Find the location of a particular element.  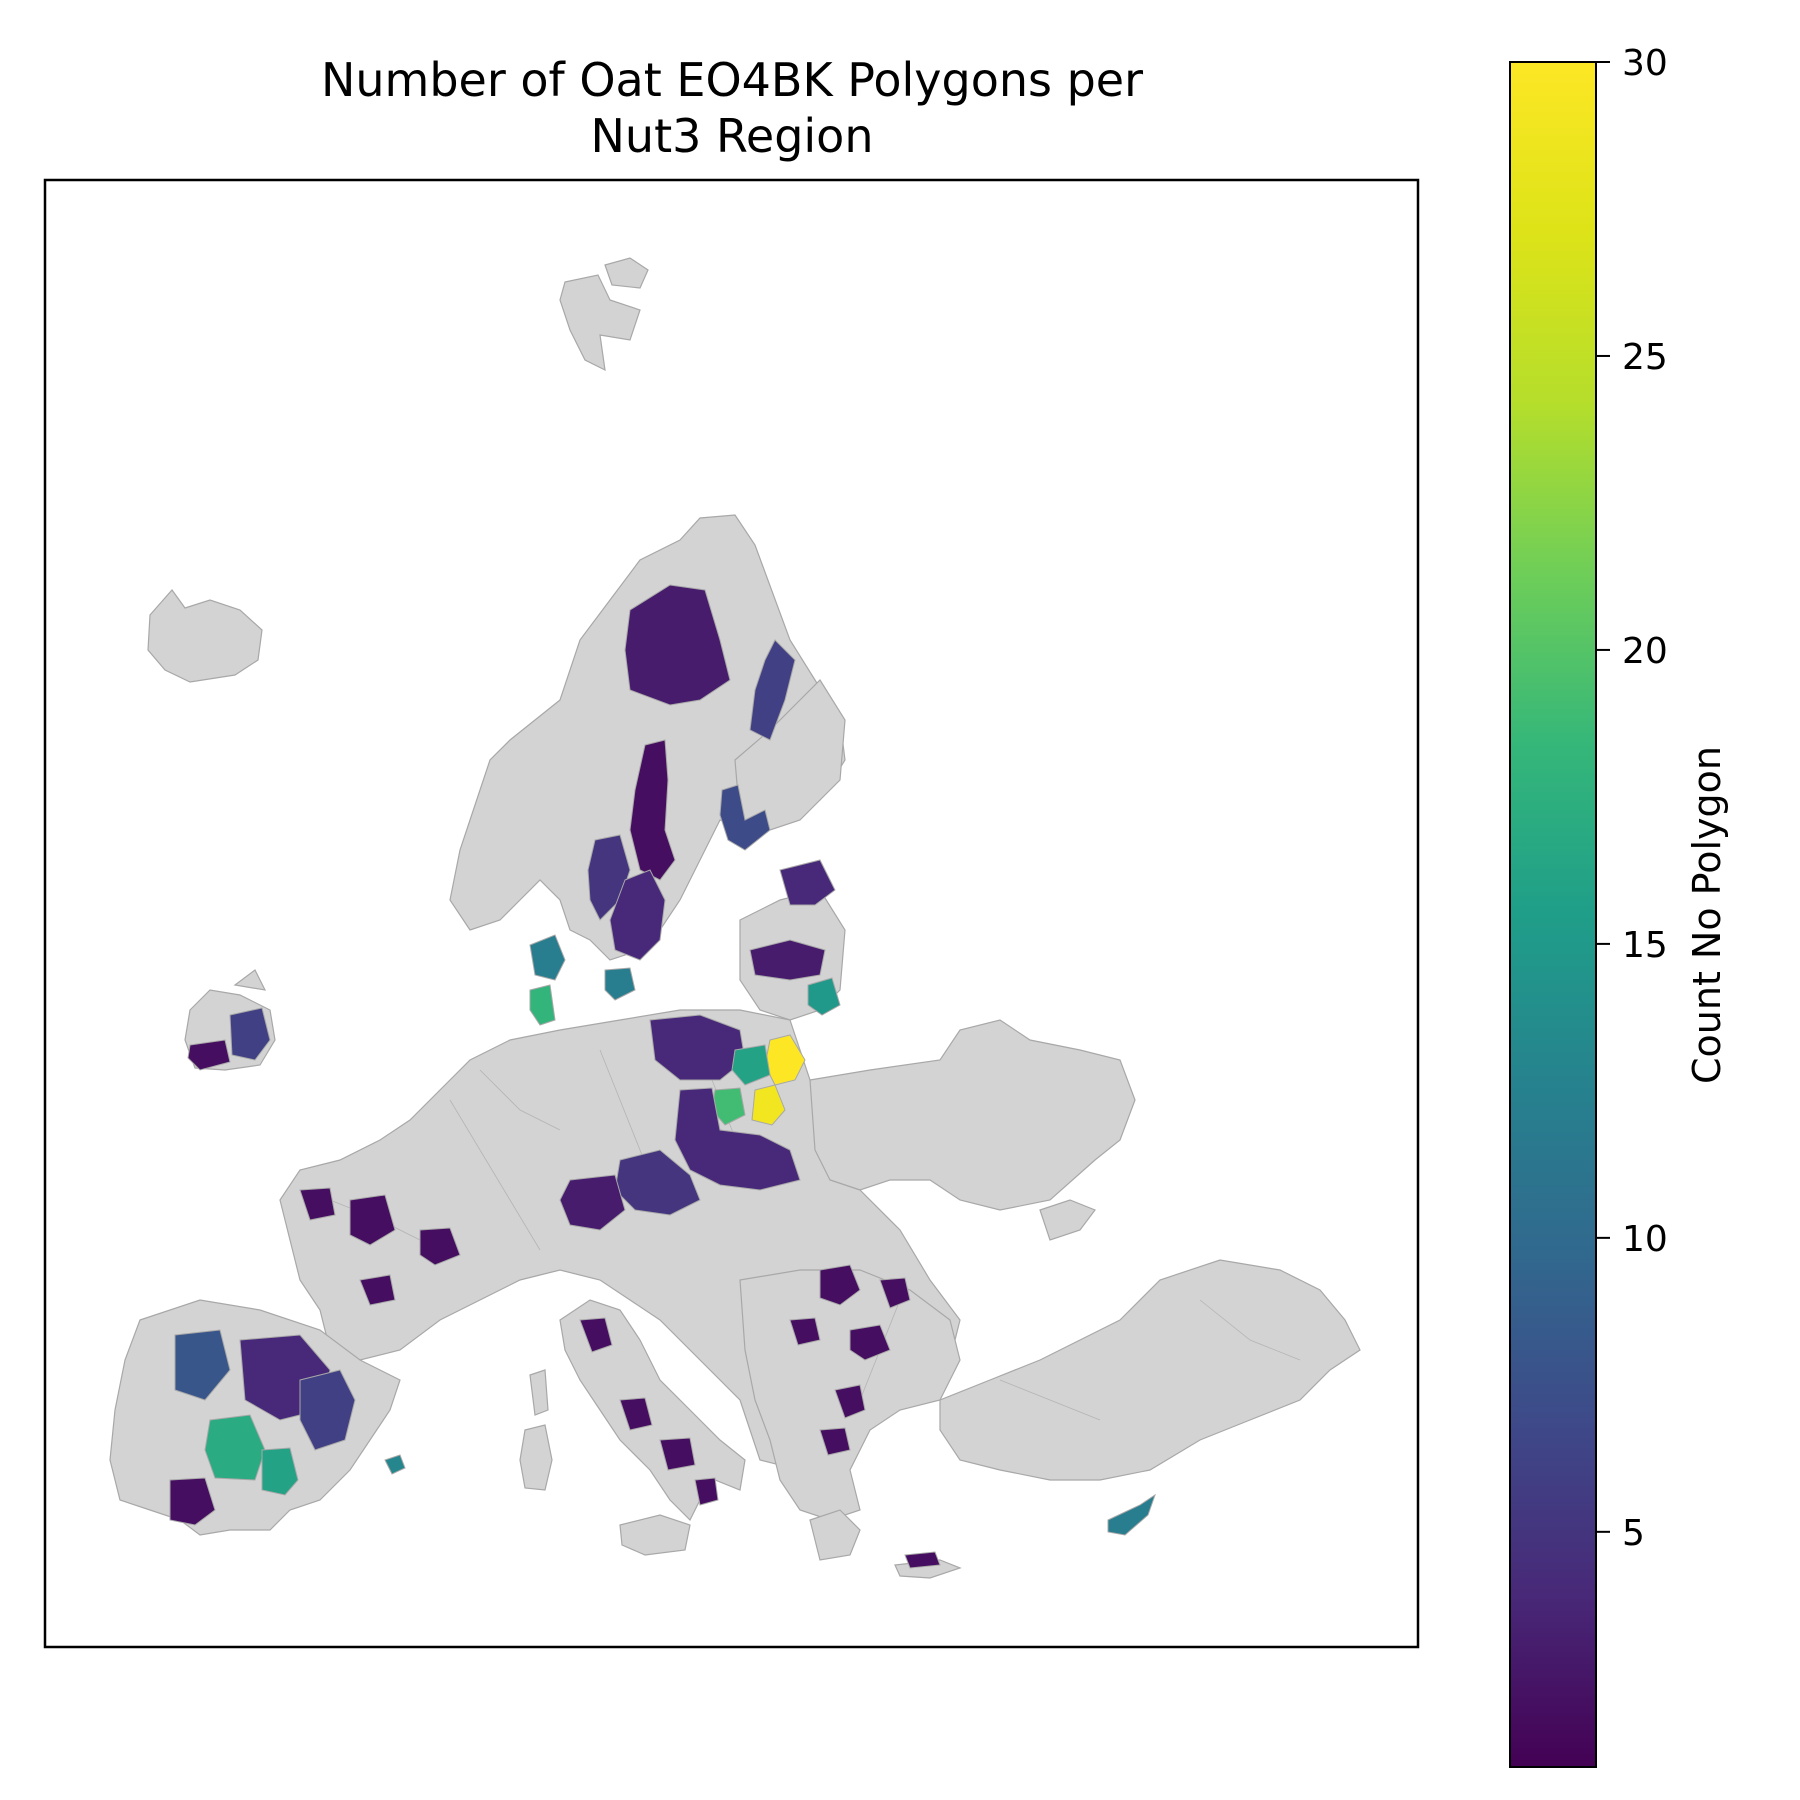

region-italy-various is located at coordinates (649, 1411).